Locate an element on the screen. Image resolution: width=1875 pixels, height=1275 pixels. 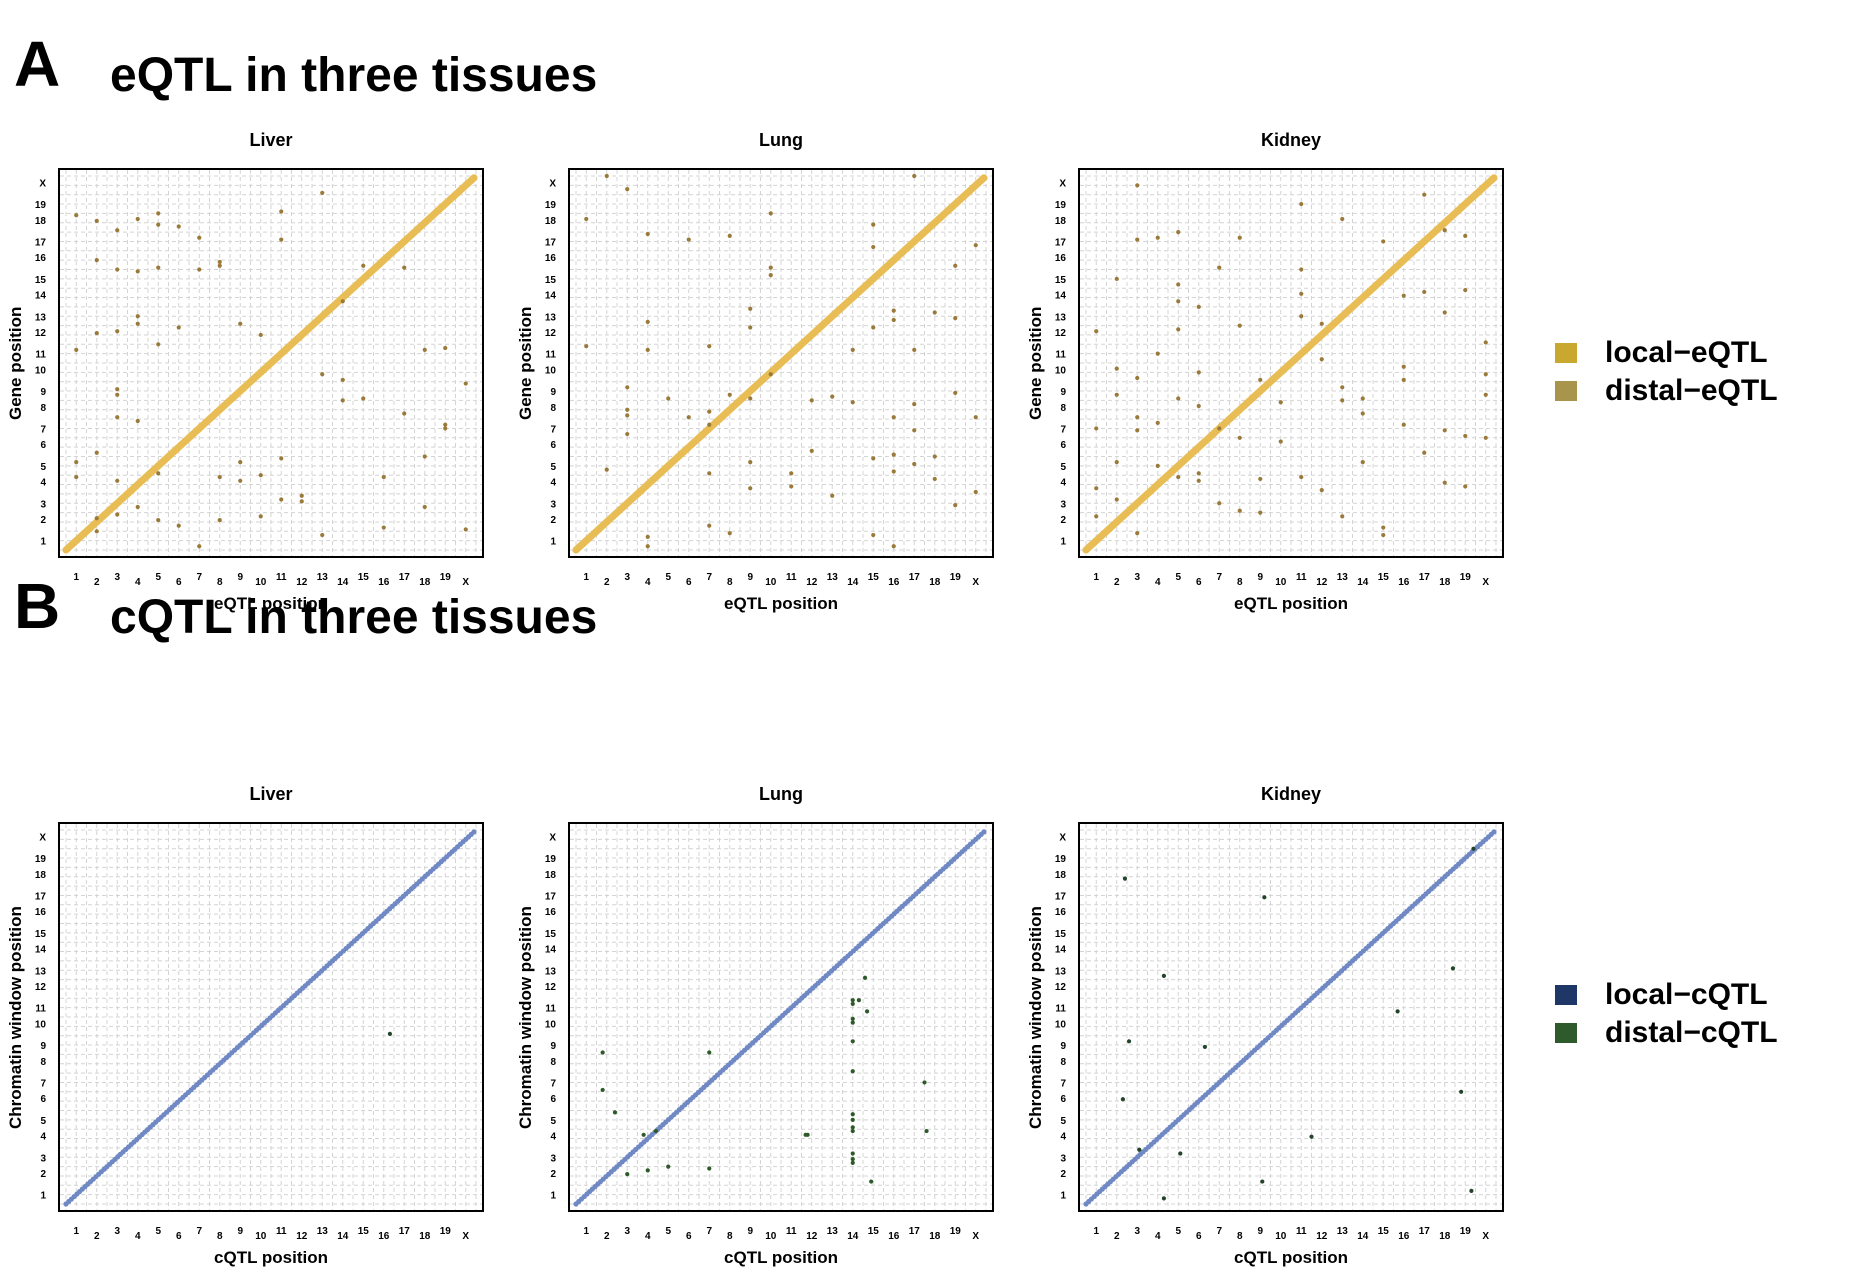
y-tick-label: 1 is located at coordinates (553, 1196).